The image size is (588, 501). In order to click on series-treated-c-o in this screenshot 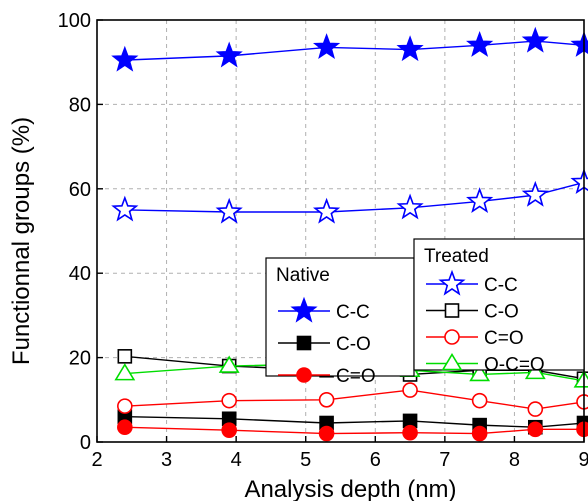, I will do `click(352, 399)`.